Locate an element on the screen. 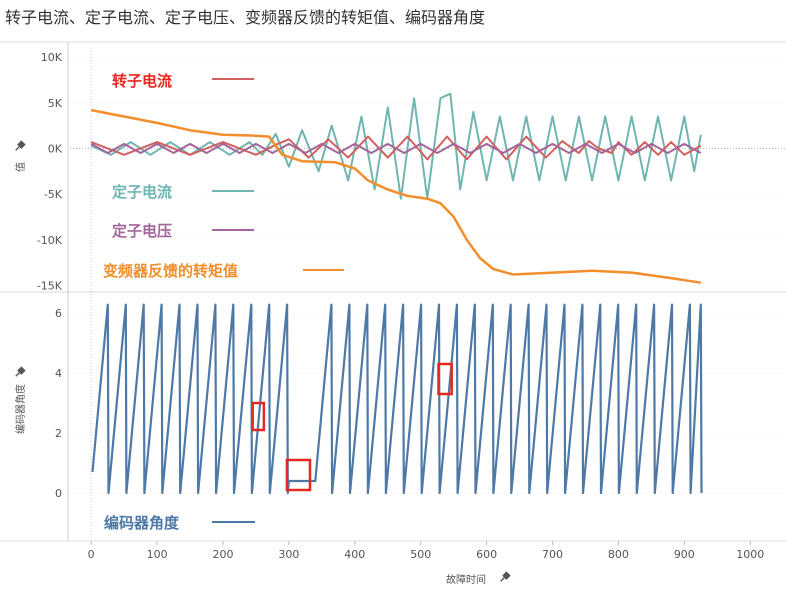  x-axis-title: 故障时间 is located at coordinates (478, 578).